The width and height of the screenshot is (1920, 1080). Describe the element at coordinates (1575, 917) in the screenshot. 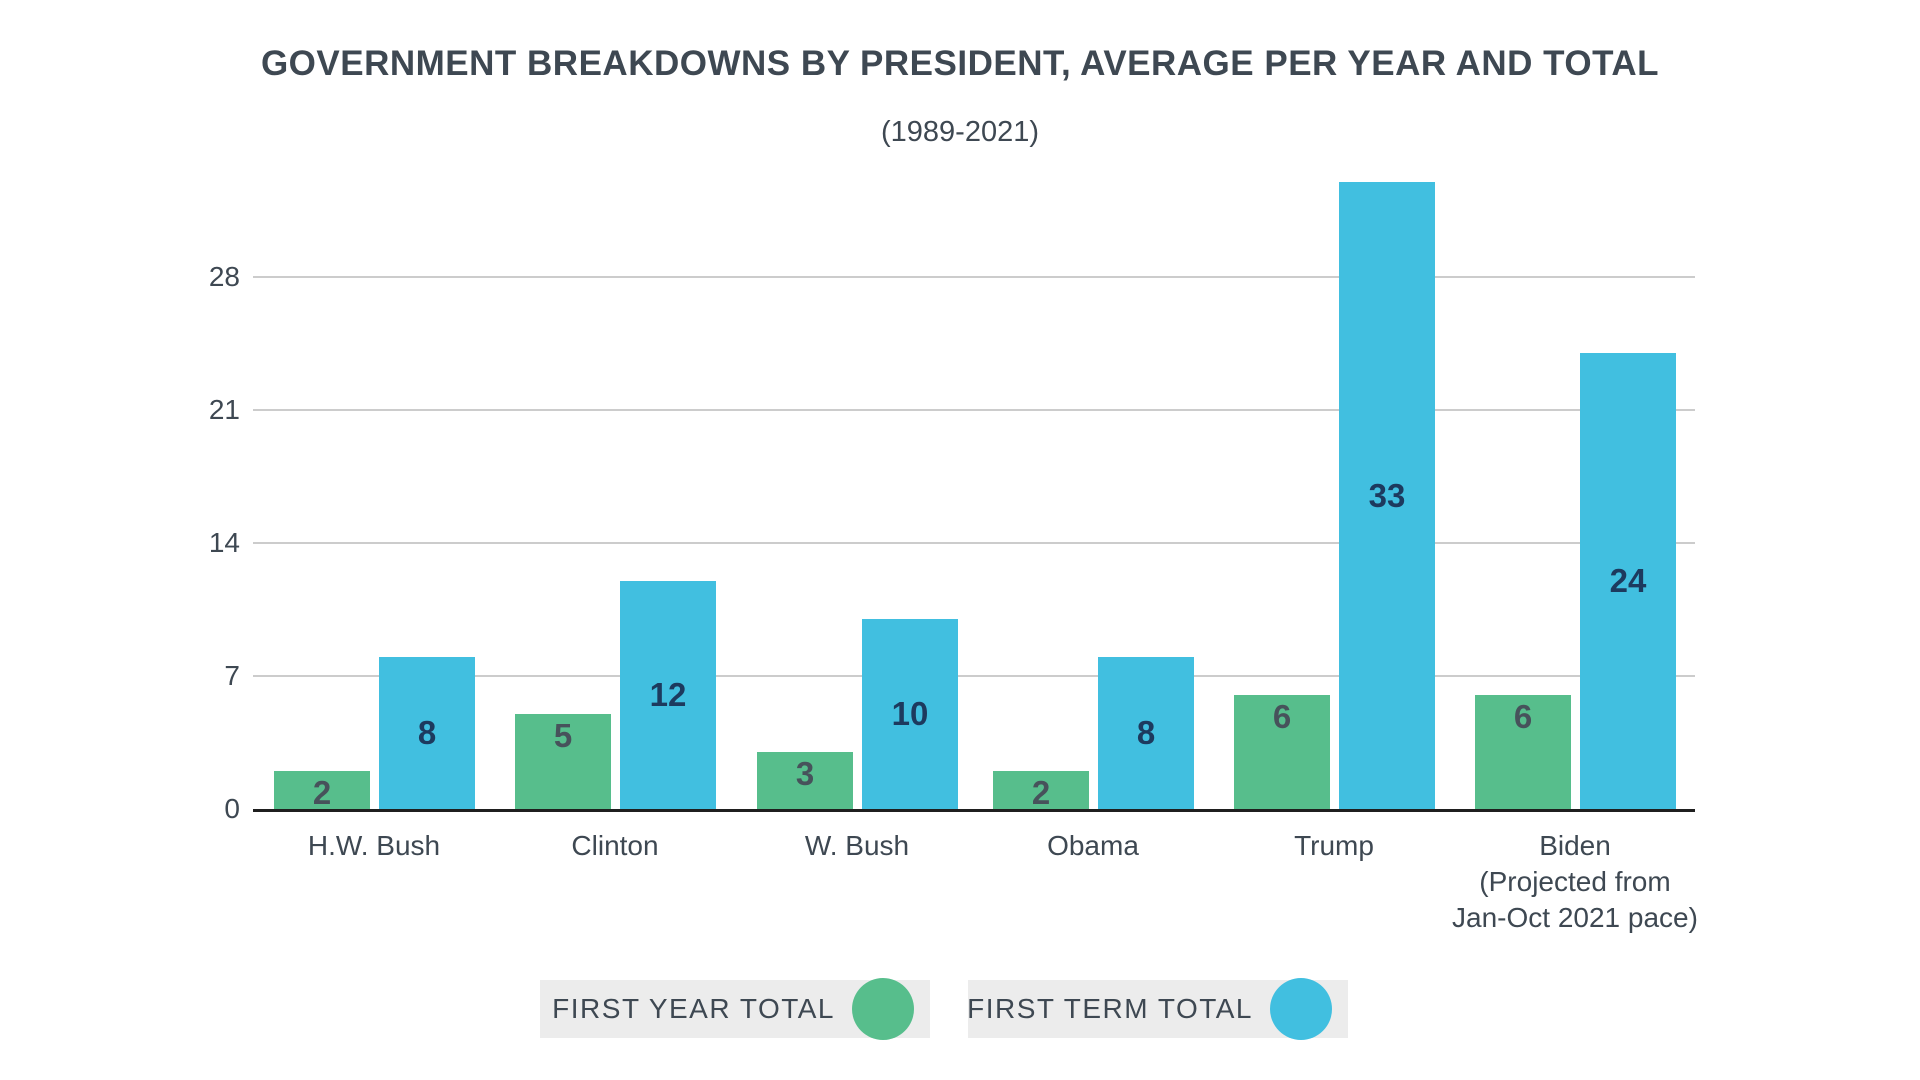

I see `x-category-label-line: Jan-Oct 2021 pace)` at that location.